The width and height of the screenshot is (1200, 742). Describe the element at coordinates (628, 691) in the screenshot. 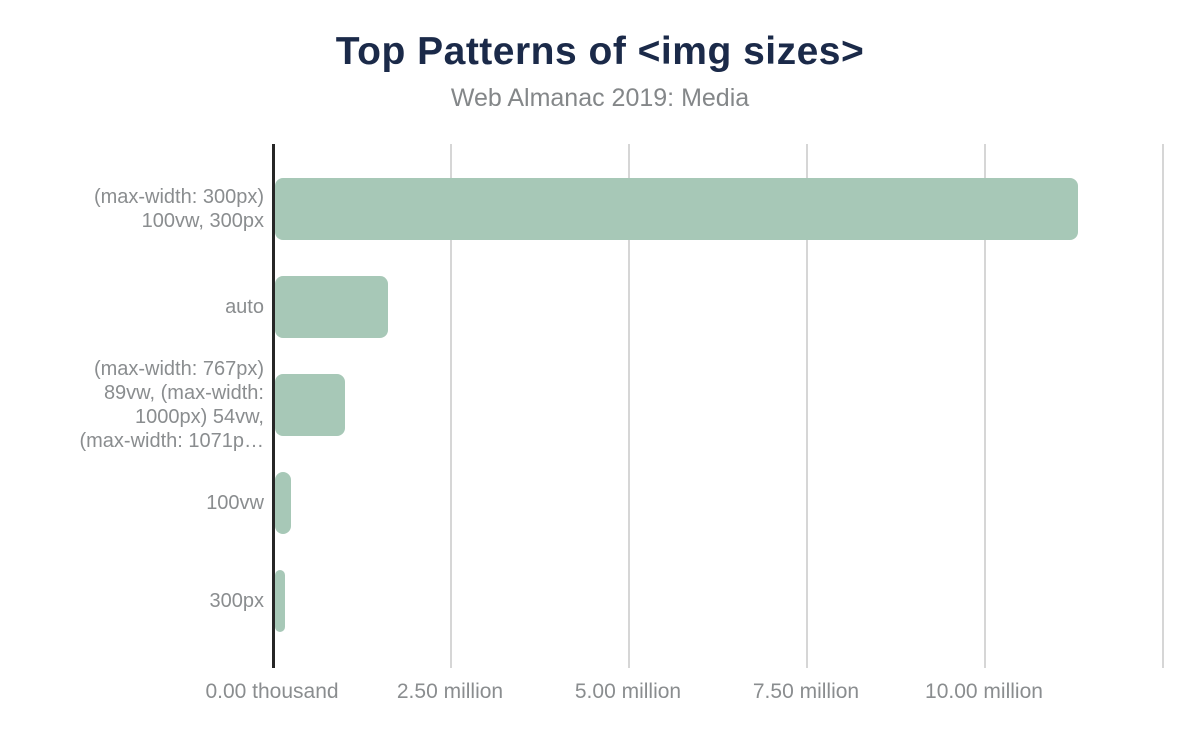

I see `x-tick-label: 5.00 million` at that location.